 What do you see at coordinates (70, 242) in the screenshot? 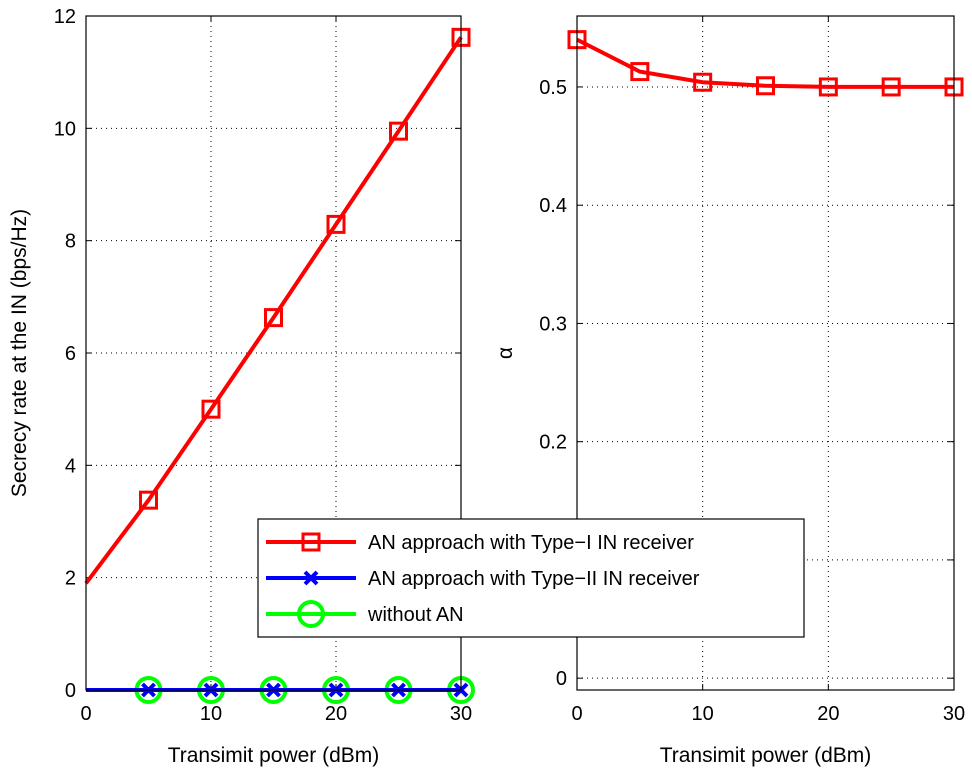
I see `y-tick-label: 8` at bounding box center [70, 242].